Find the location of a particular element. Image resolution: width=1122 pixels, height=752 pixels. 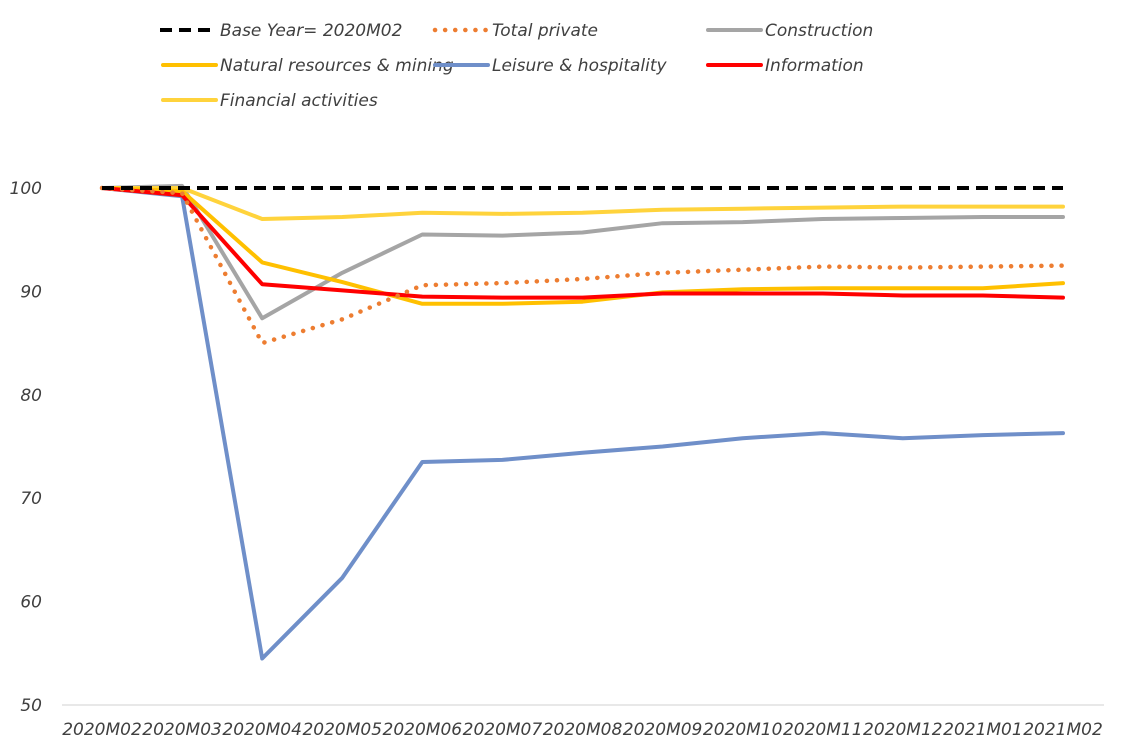

legend-label: Base Year= 2020M02 is located at coordinates (311, 31).